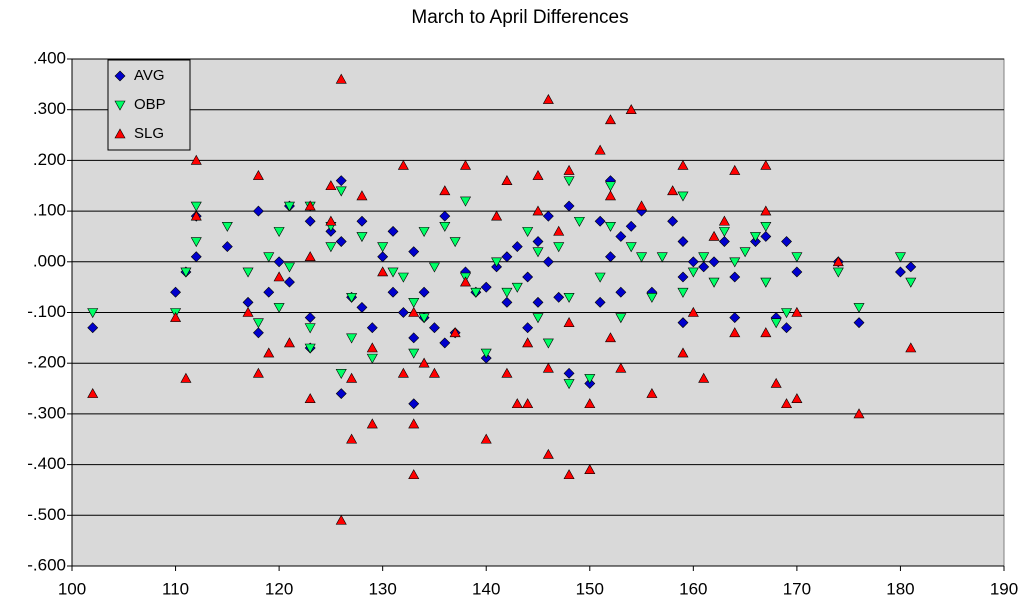 This screenshot has height=609, width=1024. Describe the element at coordinates (120, 133) in the screenshot. I see `legend-marker` at that location.